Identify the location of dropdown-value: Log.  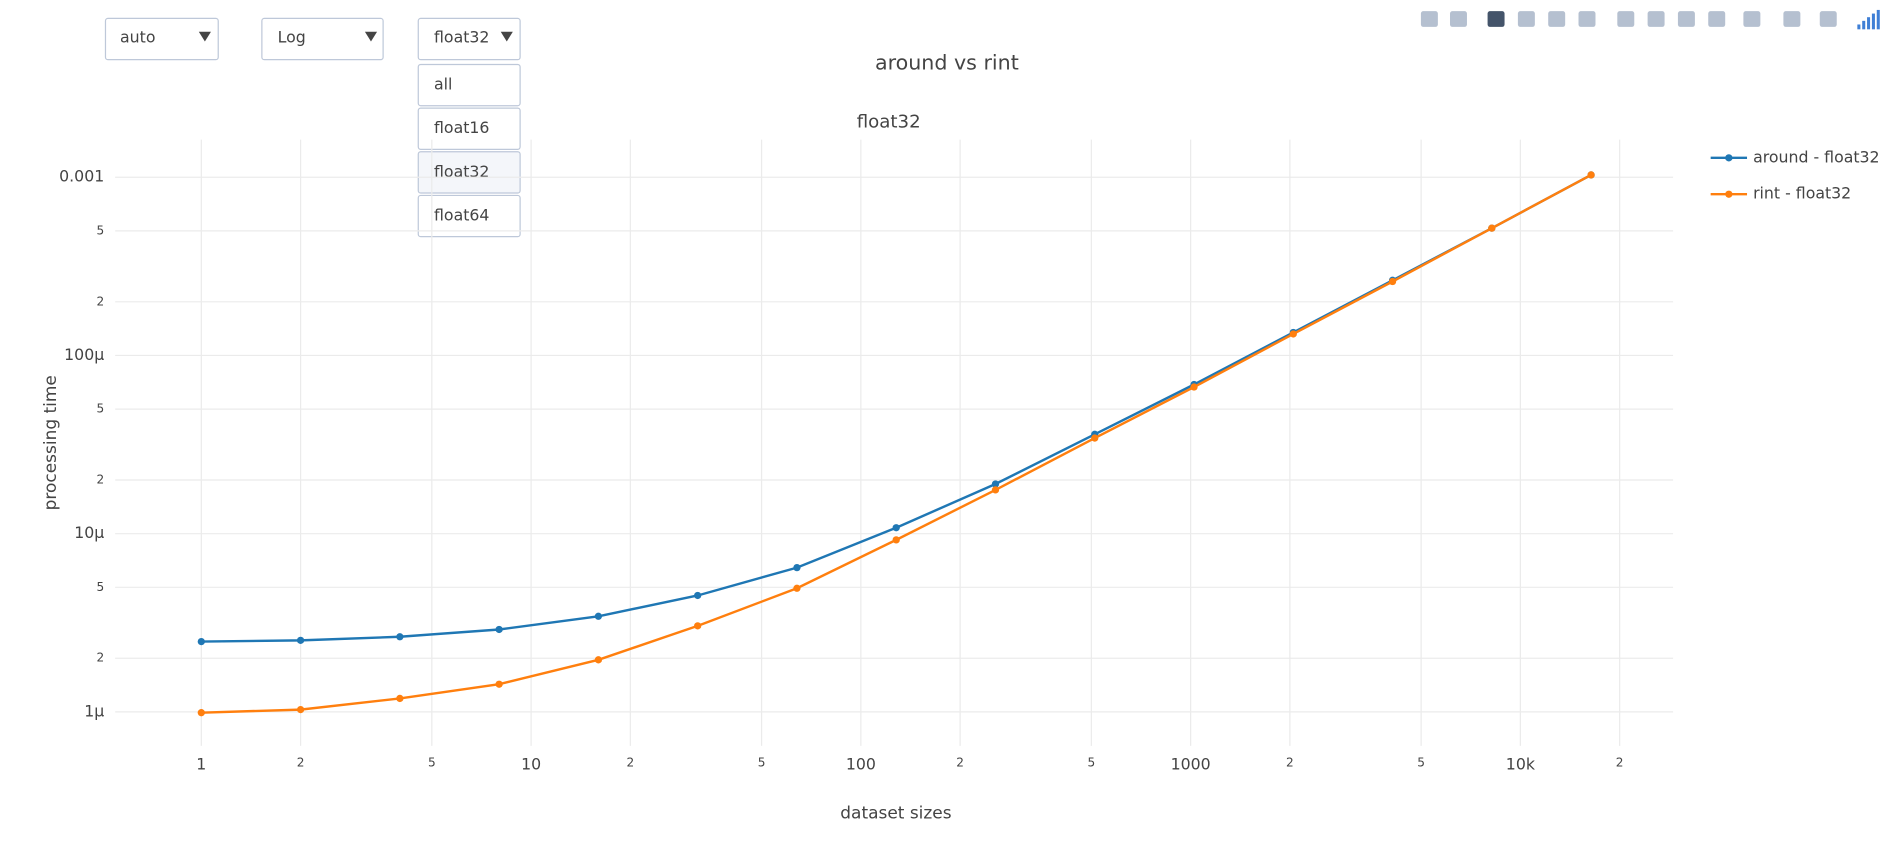
(292, 36).